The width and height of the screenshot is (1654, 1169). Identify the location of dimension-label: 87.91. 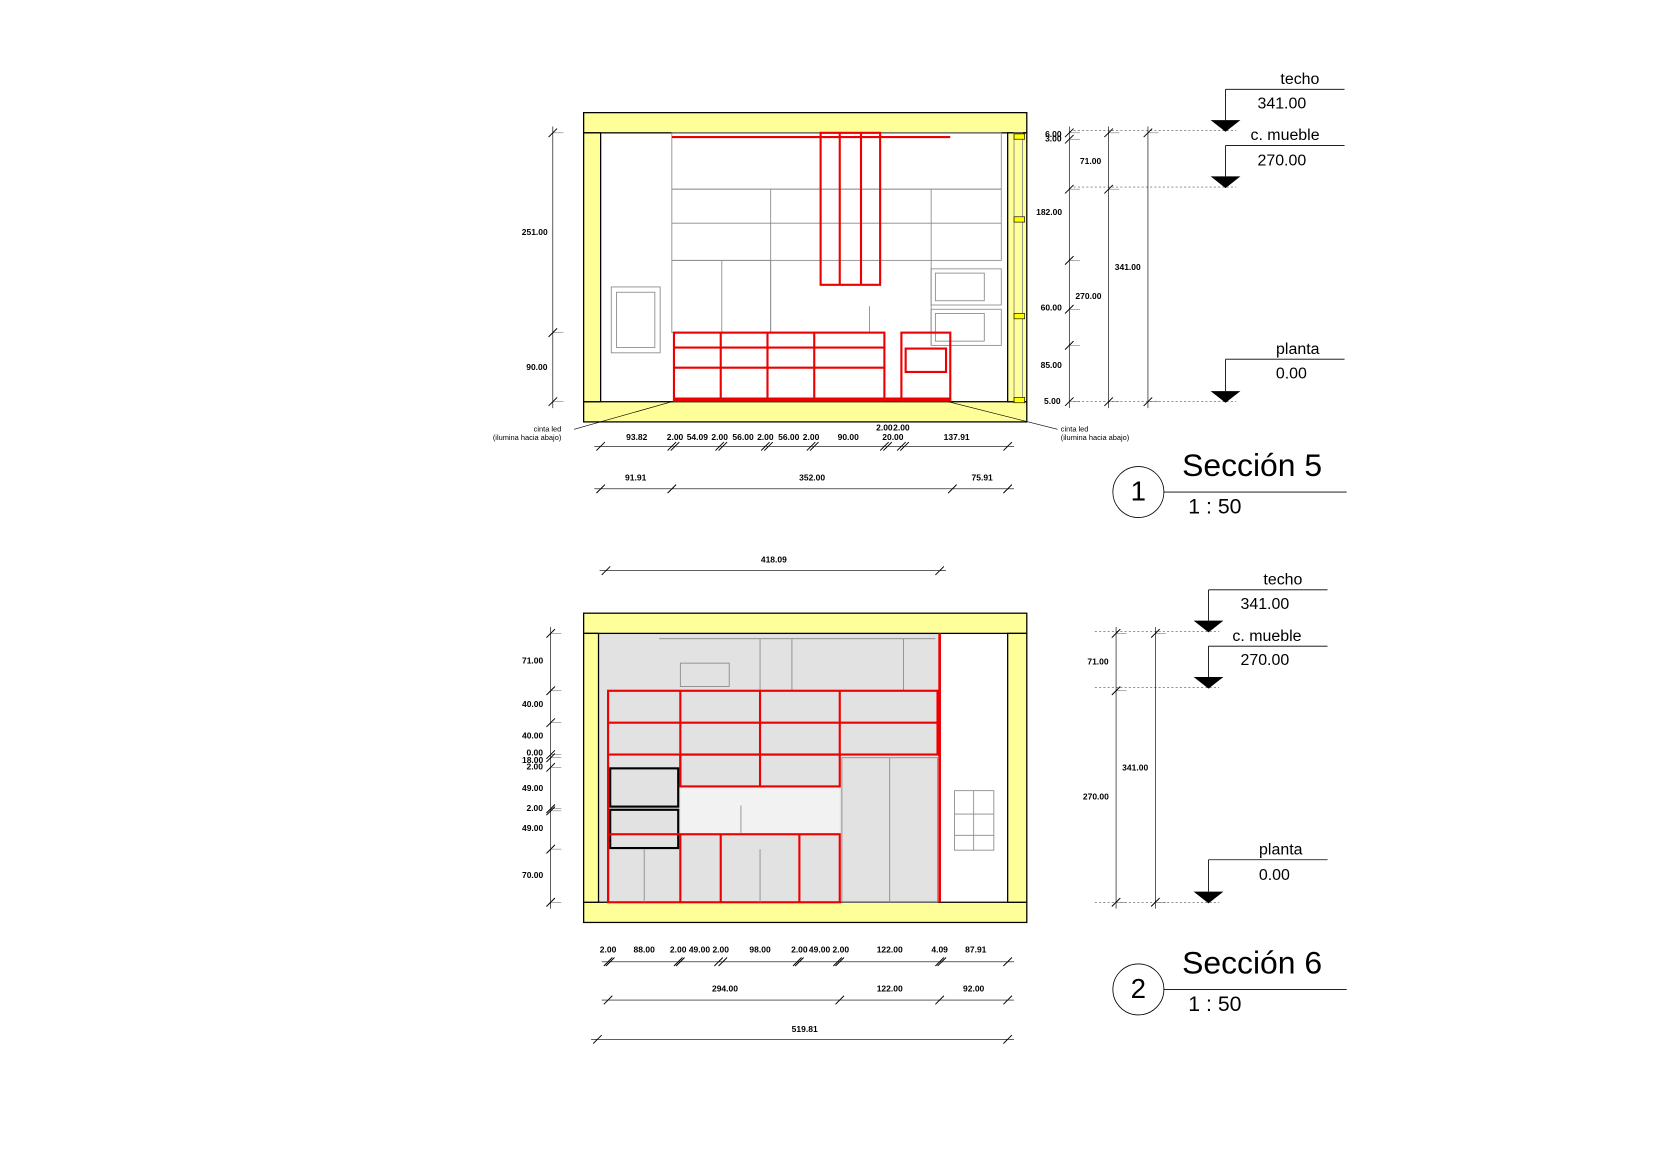
(976, 949).